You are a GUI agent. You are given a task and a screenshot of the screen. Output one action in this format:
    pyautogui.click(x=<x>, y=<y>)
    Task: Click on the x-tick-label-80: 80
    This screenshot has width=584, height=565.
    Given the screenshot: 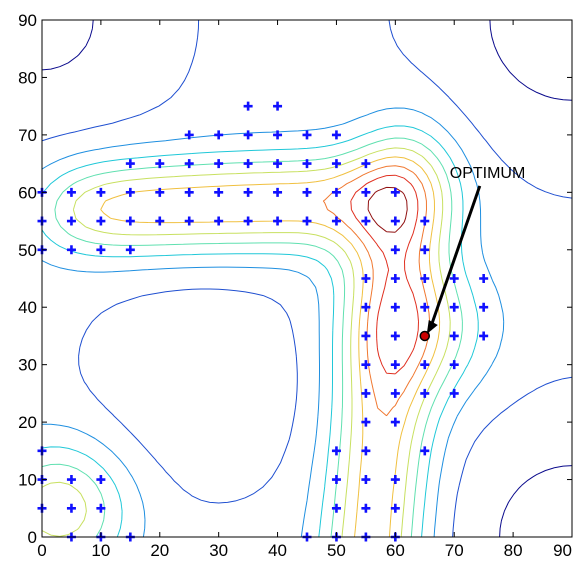 What is the action you would take?
    pyautogui.click(x=513, y=550)
    